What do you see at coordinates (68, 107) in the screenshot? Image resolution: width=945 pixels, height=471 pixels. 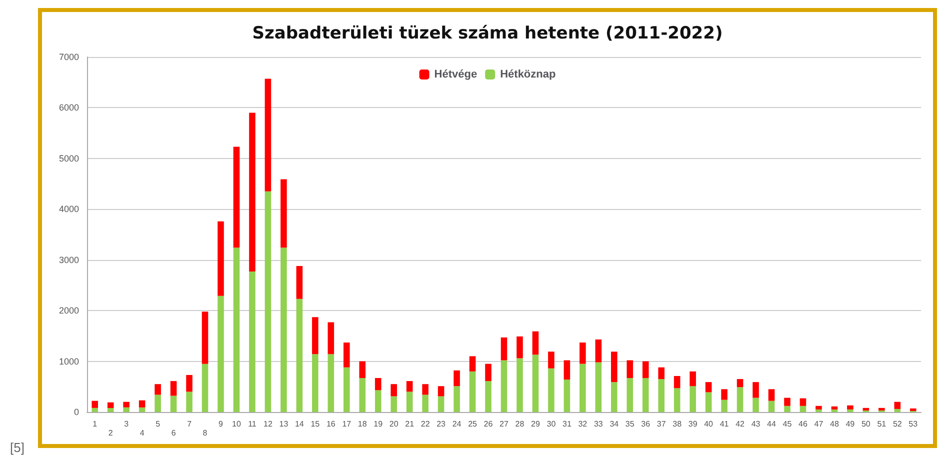 I see `y-tick-label: 6000` at bounding box center [68, 107].